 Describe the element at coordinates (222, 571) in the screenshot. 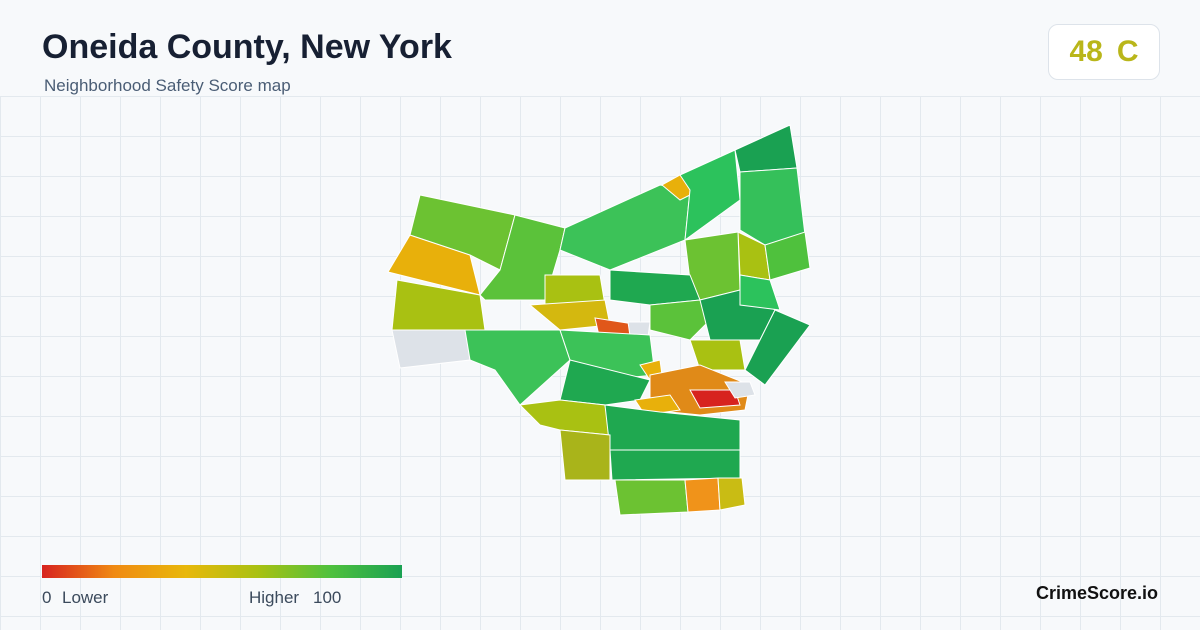

I see `legend-gradient` at that location.